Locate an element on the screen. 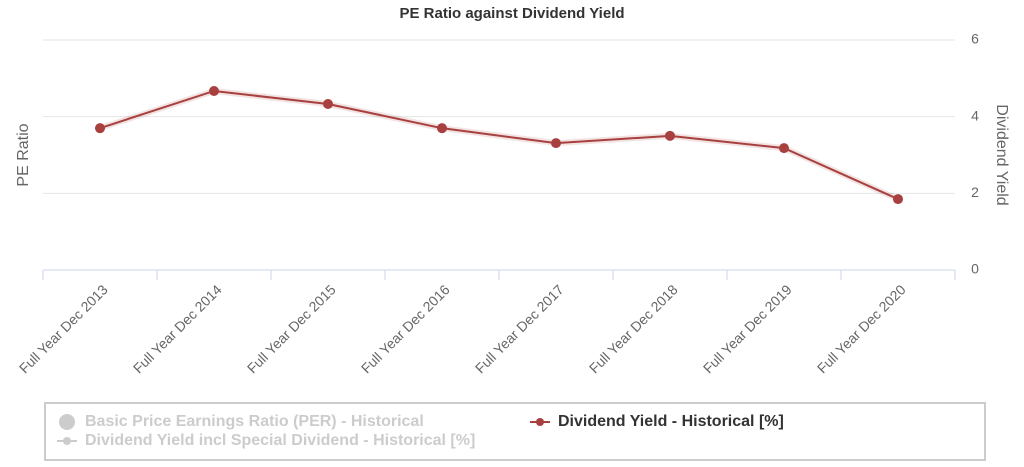  y2-tick-label: 4 is located at coordinates (975, 115).